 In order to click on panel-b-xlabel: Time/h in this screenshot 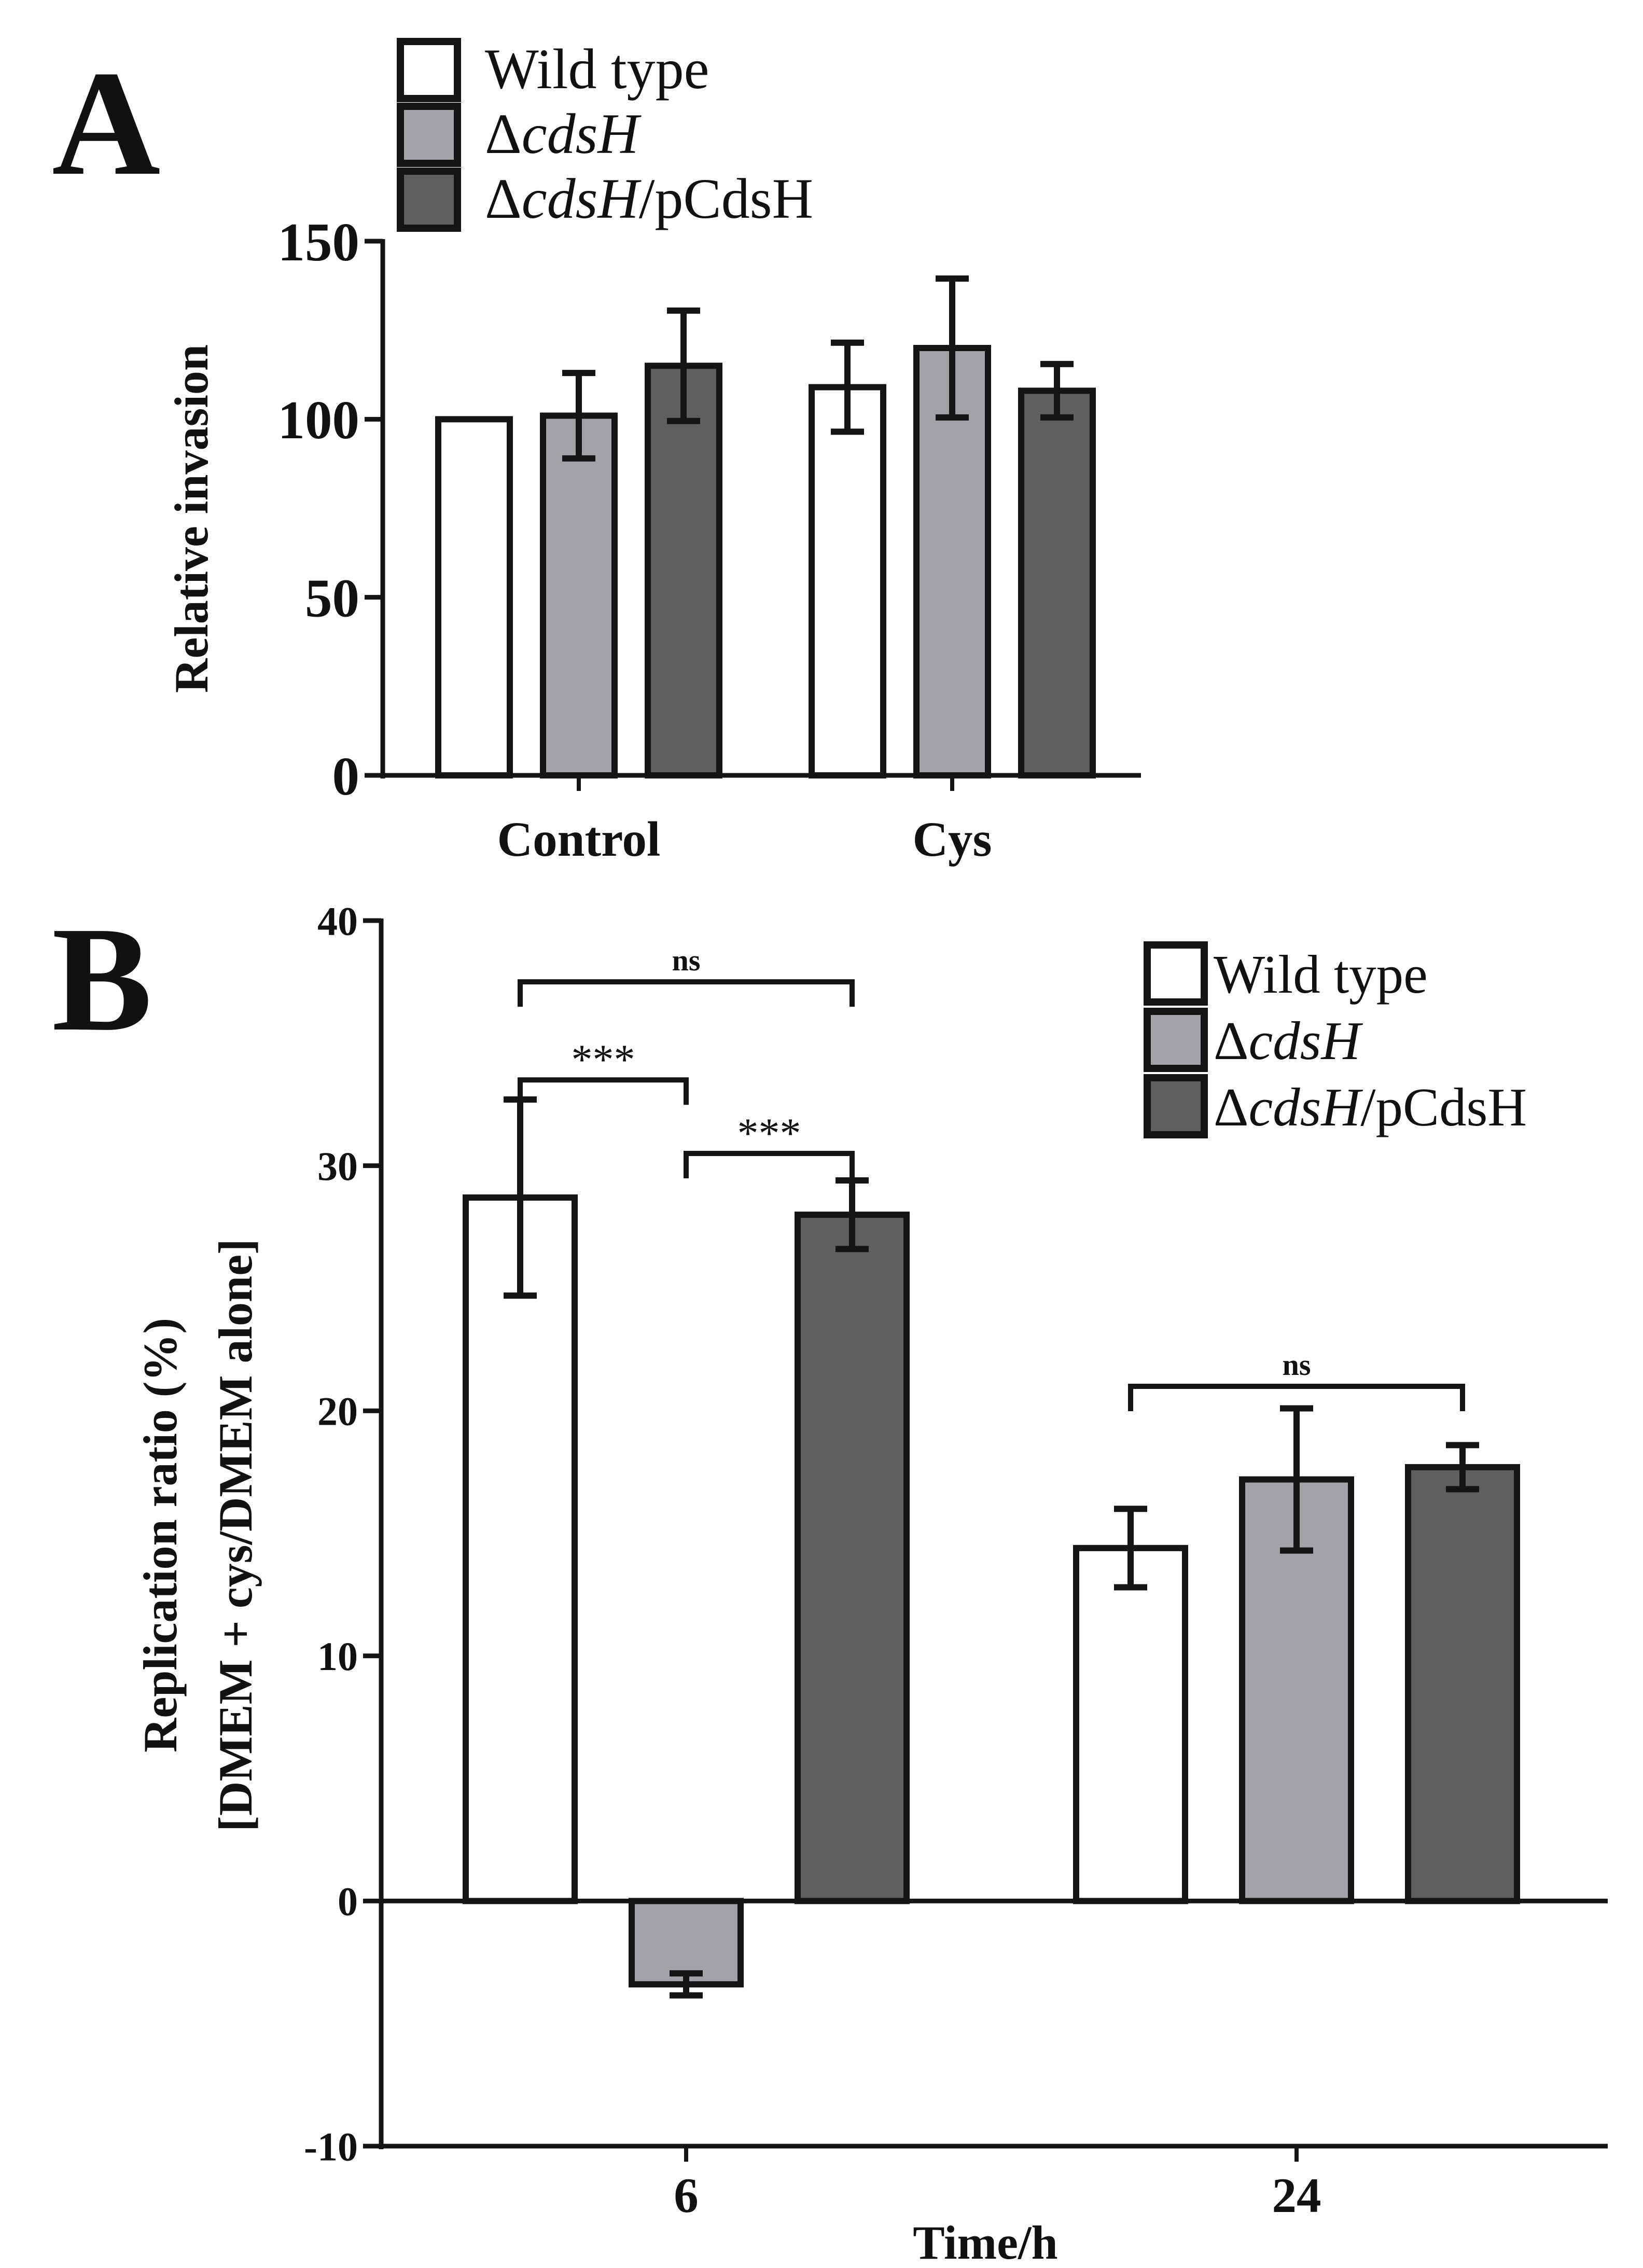, I will do `click(985, 2242)`.